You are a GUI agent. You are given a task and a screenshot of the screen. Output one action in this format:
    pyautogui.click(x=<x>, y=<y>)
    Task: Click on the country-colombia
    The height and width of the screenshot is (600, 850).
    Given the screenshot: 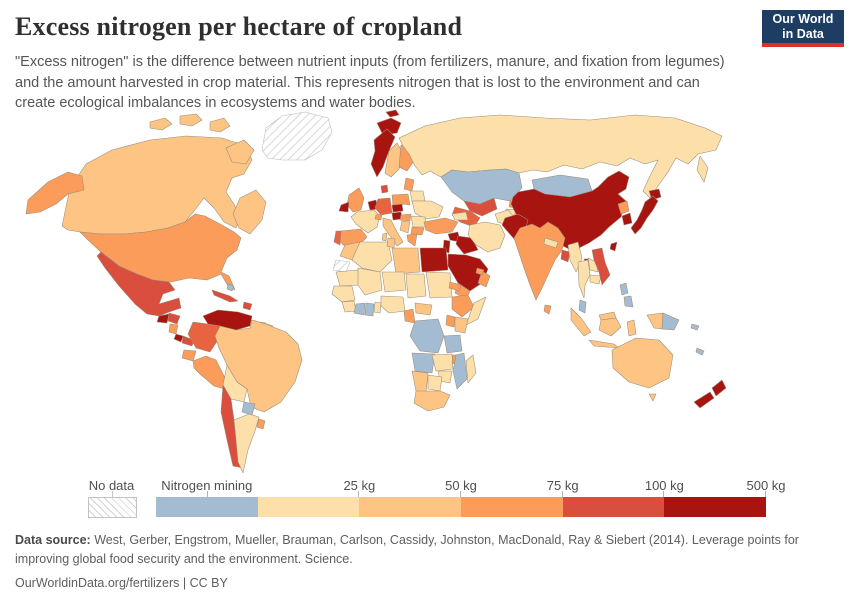 What is the action you would take?
    pyautogui.click(x=204, y=337)
    